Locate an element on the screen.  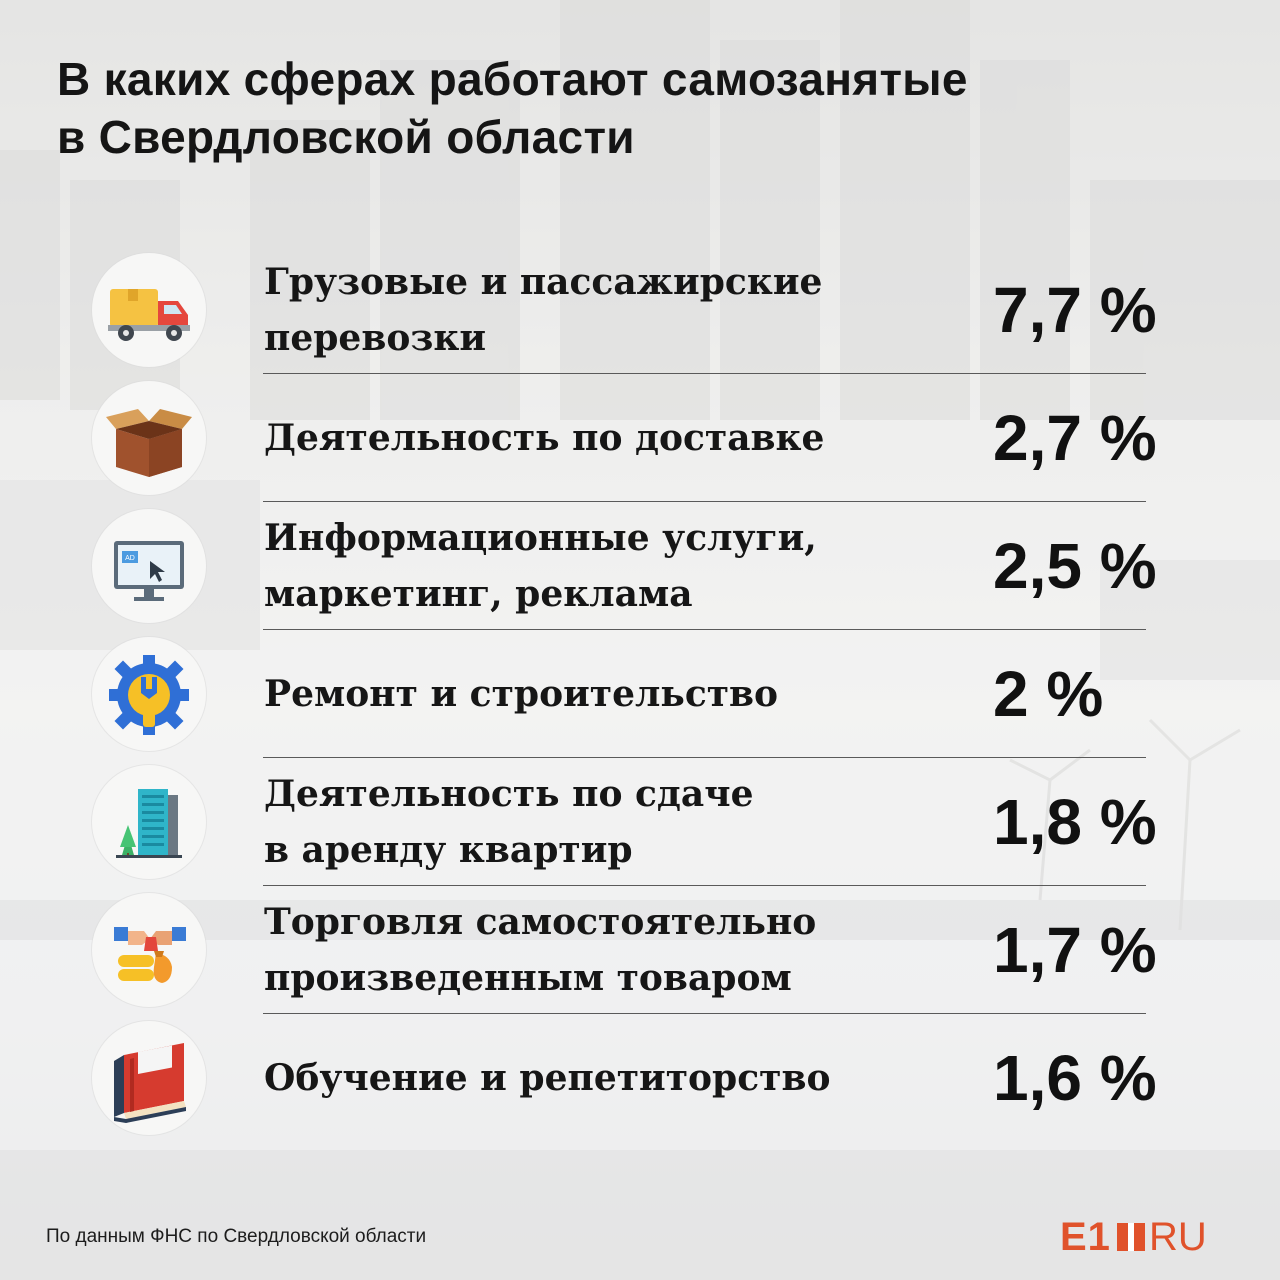
item-label: Деятельность по сдаче в аренду квартир is located at coordinates (584, 822).